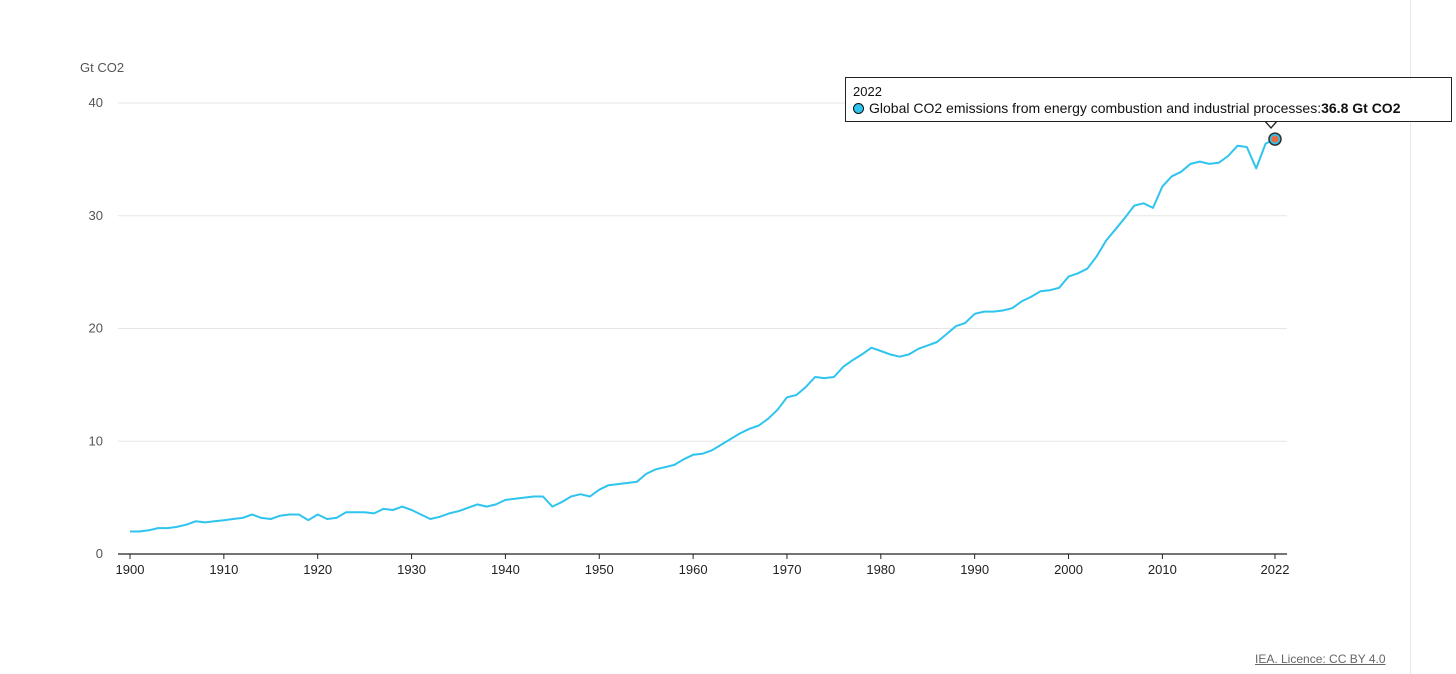 Image resolution: width=1456 pixels, height=674 pixels. Describe the element at coordinates (317, 569) in the screenshot. I see `x-tick-label-1920: 1920` at that location.